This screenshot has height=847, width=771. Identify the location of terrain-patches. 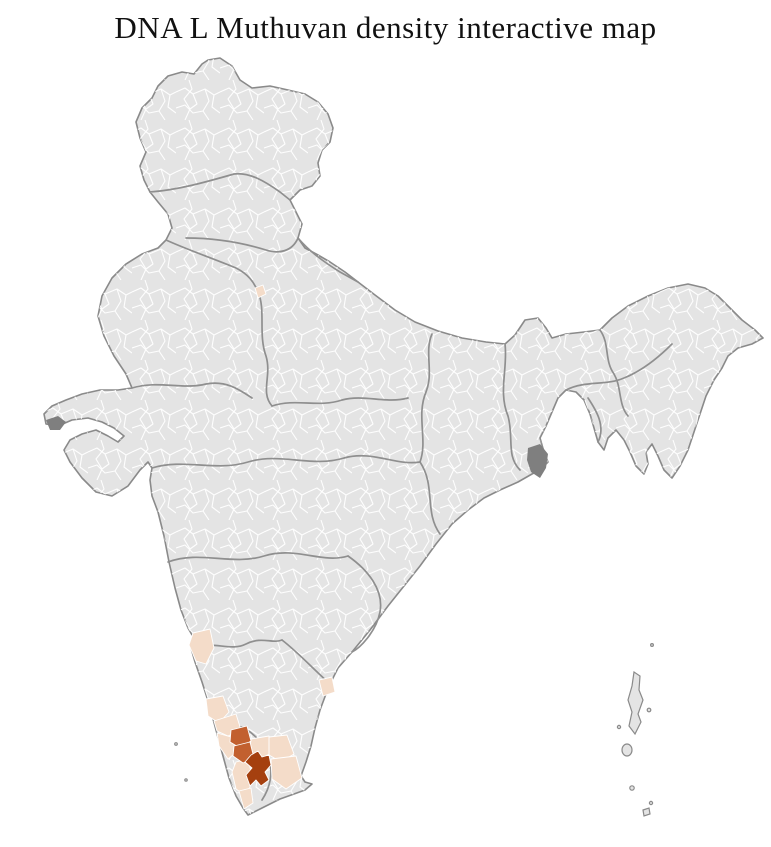
(297, 447).